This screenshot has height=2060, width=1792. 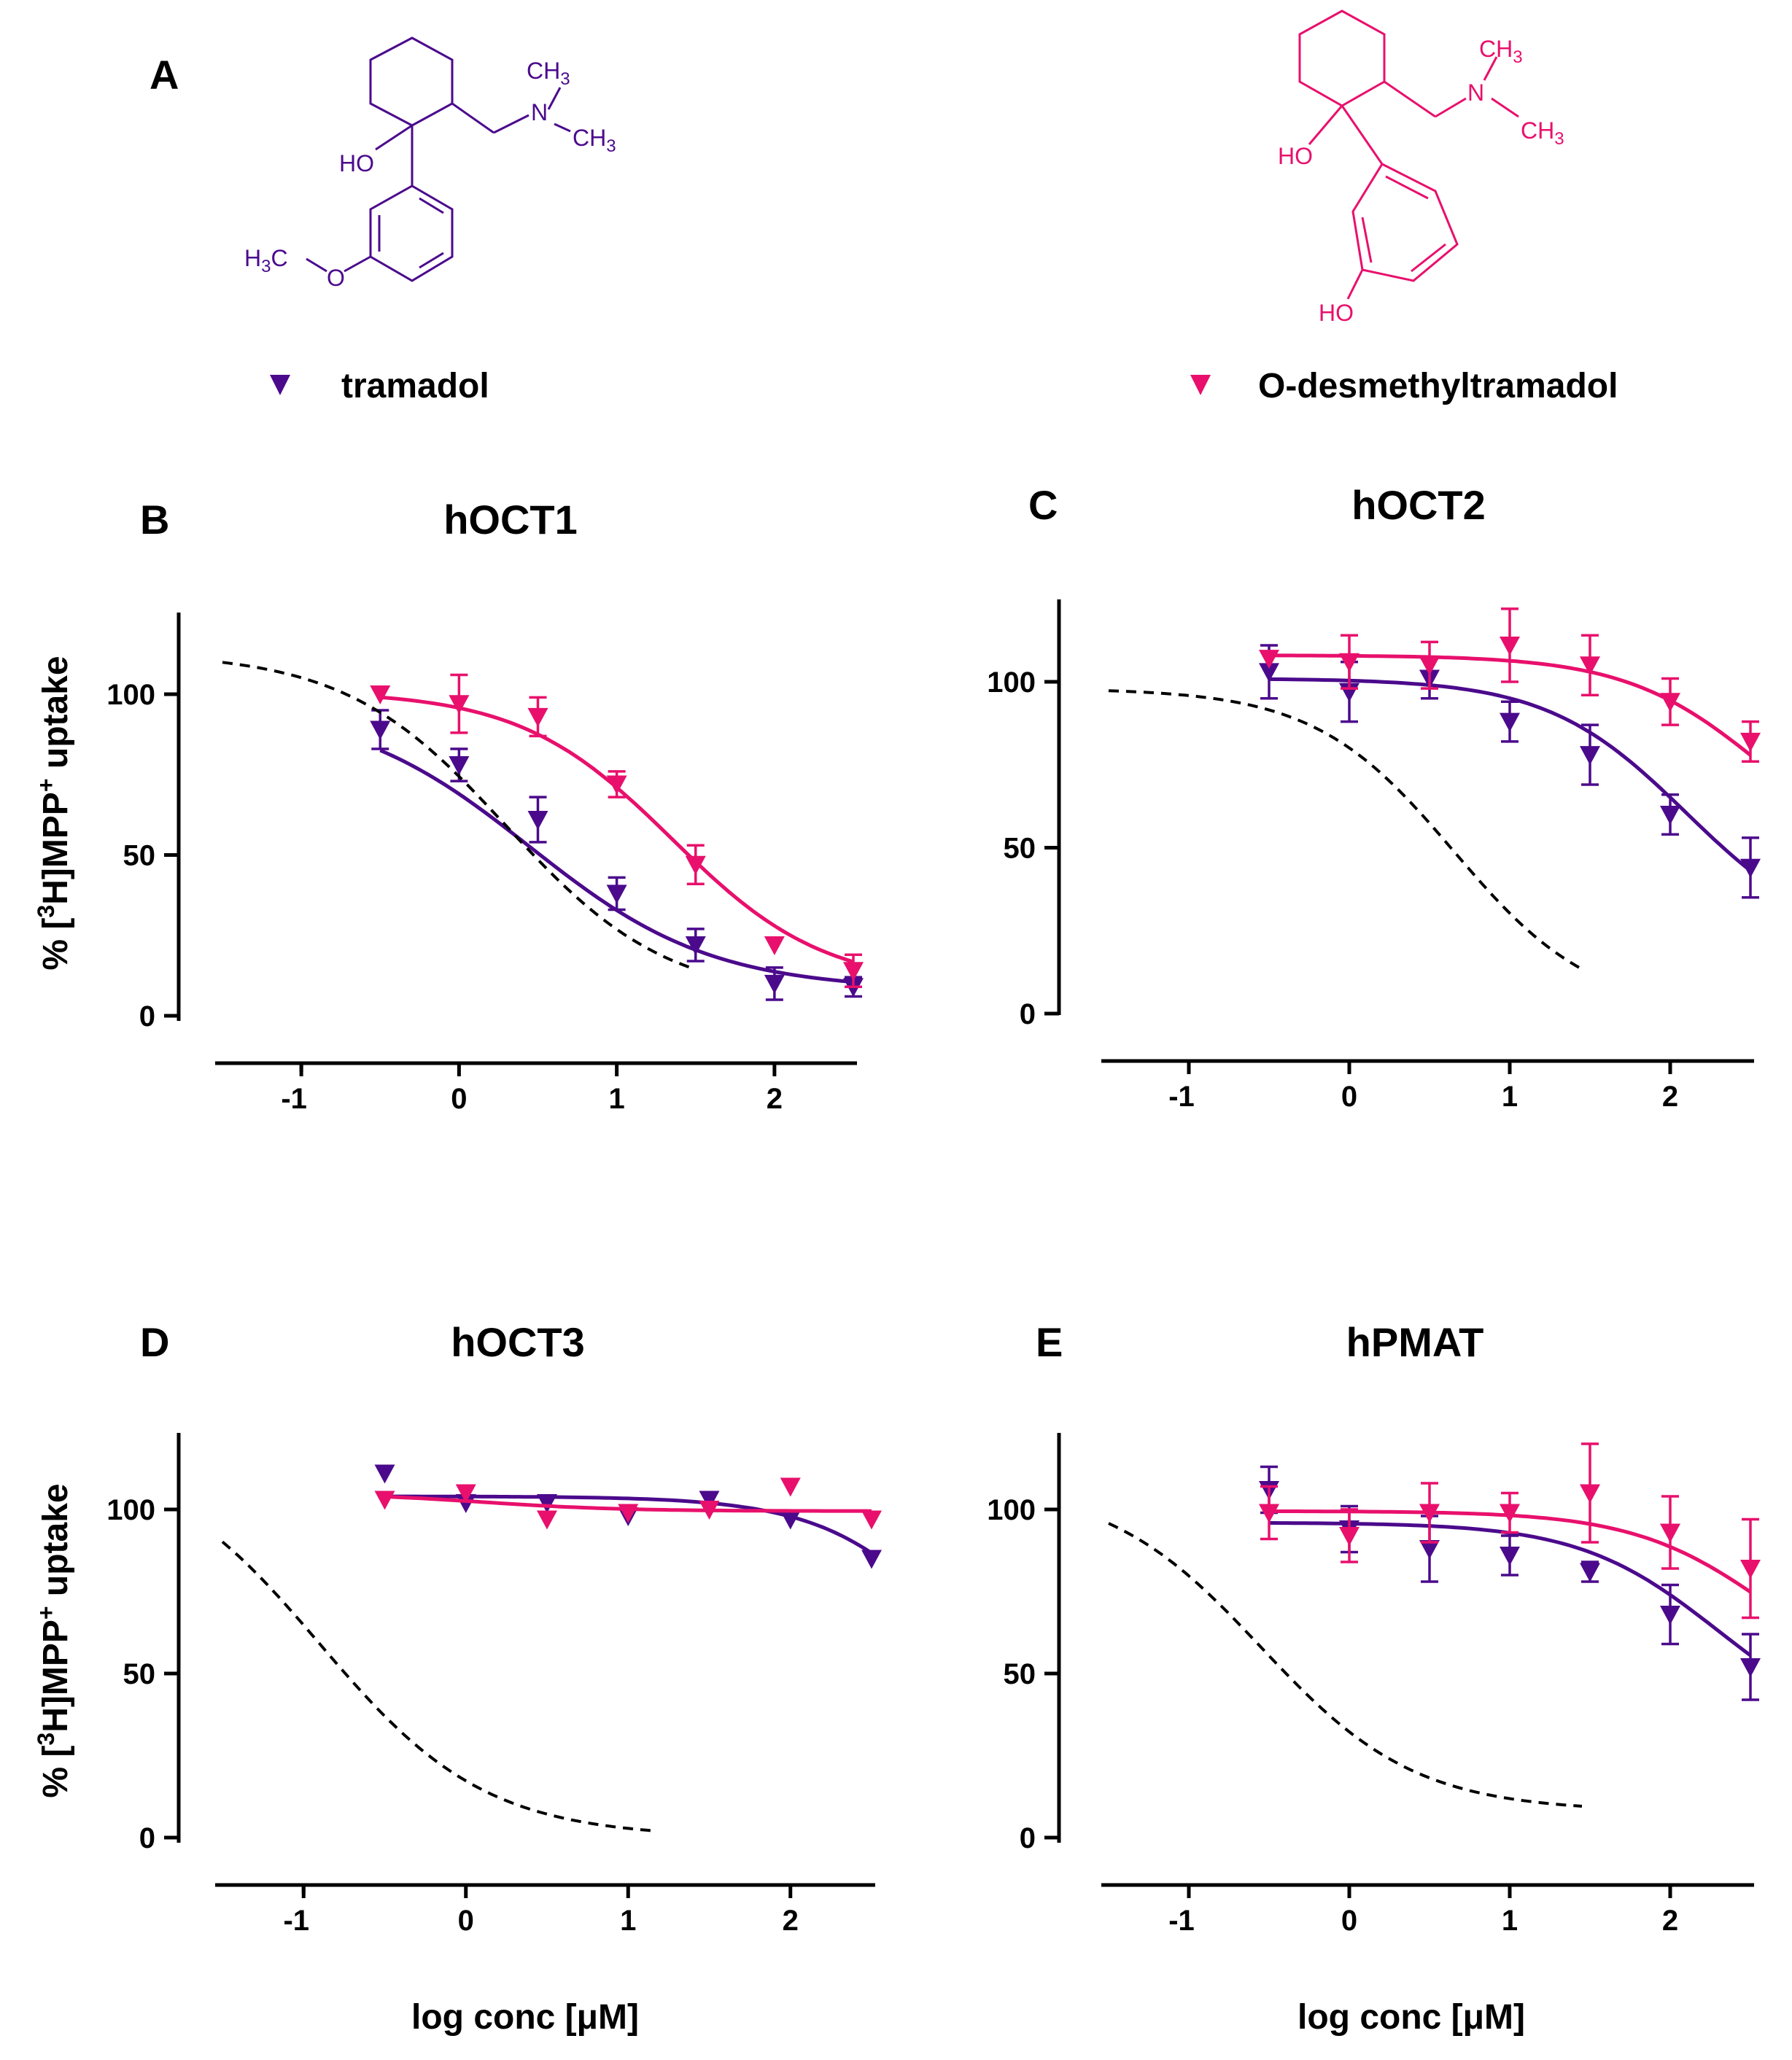 I want to click on tramadol-atom-o: O, so click(x=336, y=278).